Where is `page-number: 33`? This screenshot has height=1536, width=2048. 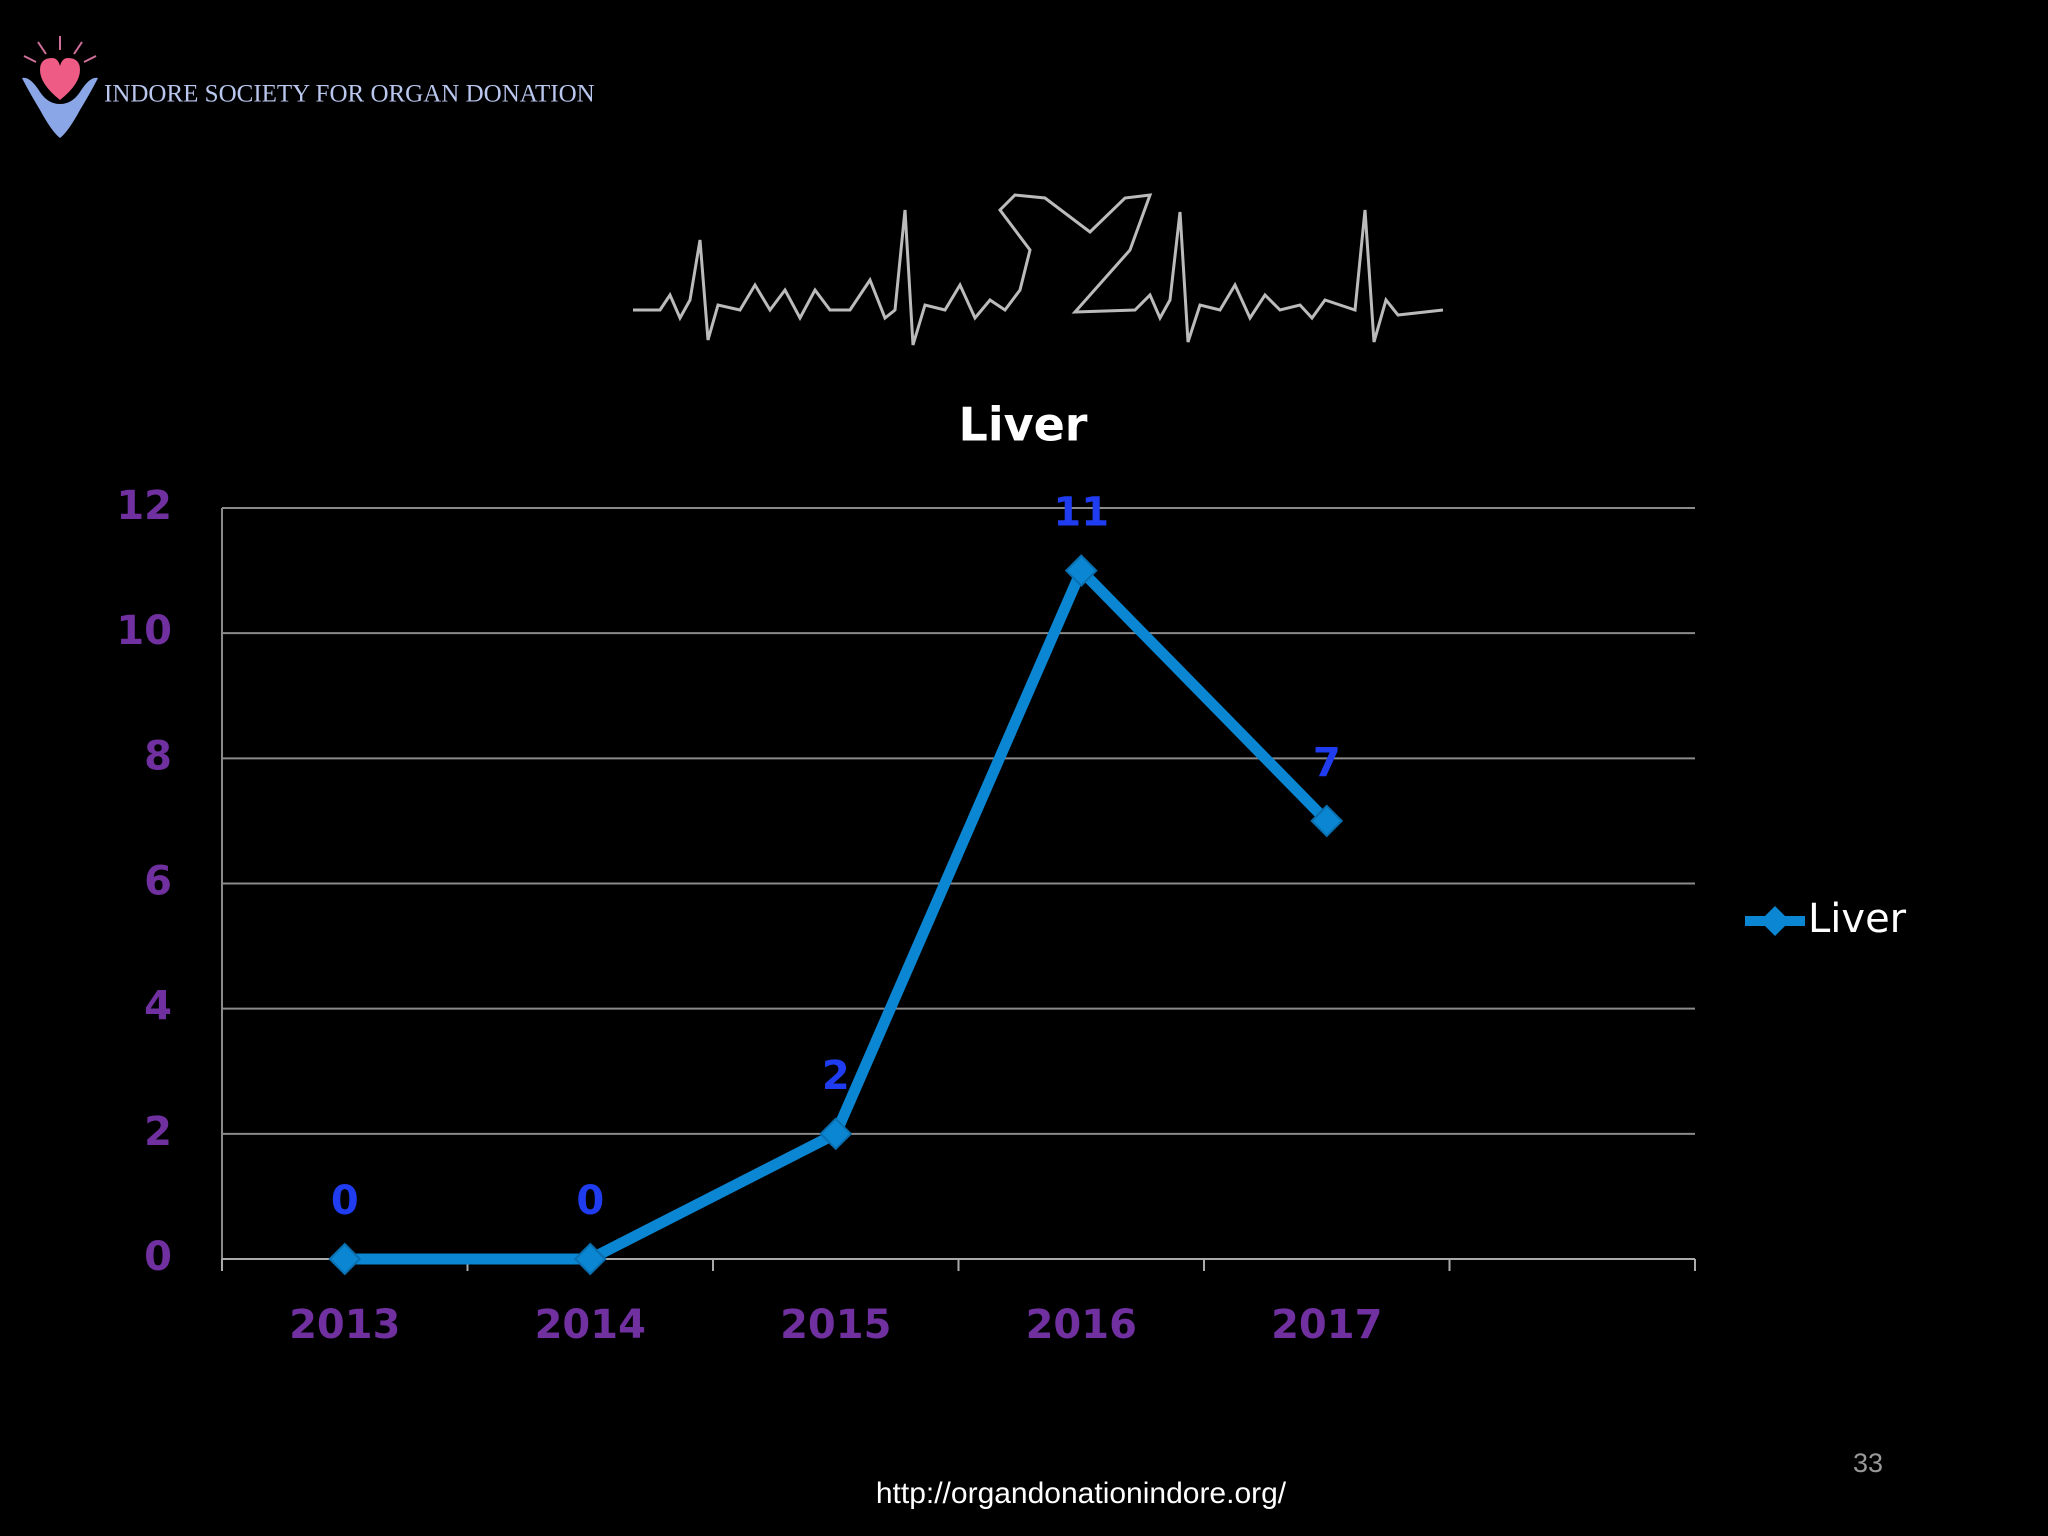
page-number: 33 is located at coordinates (1868, 1463).